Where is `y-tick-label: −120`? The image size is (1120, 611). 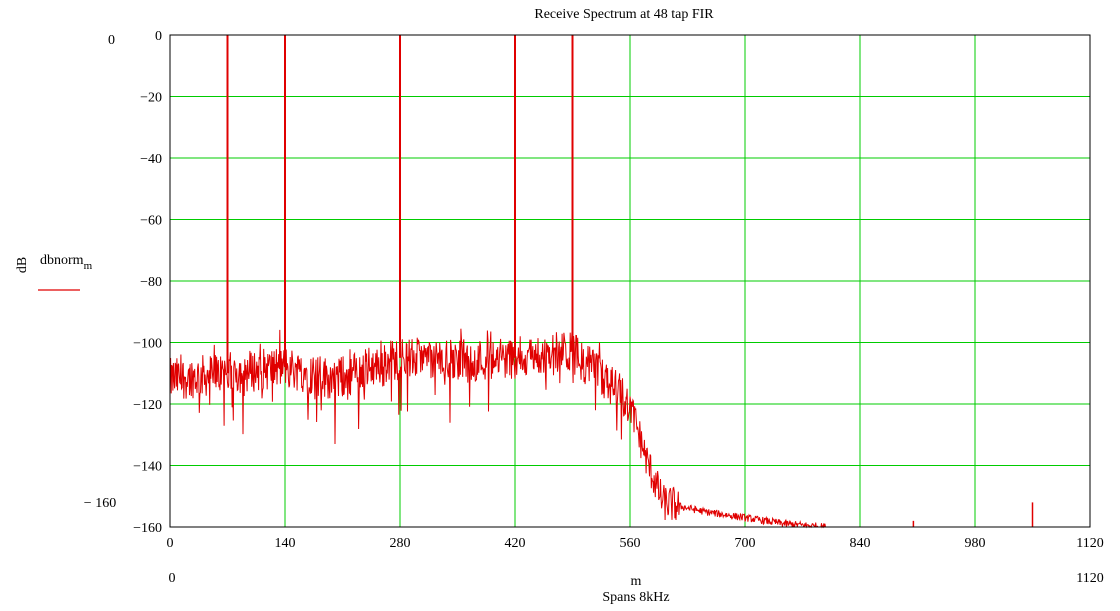 y-tick-label: −120 is located at coordinates (147, 405).